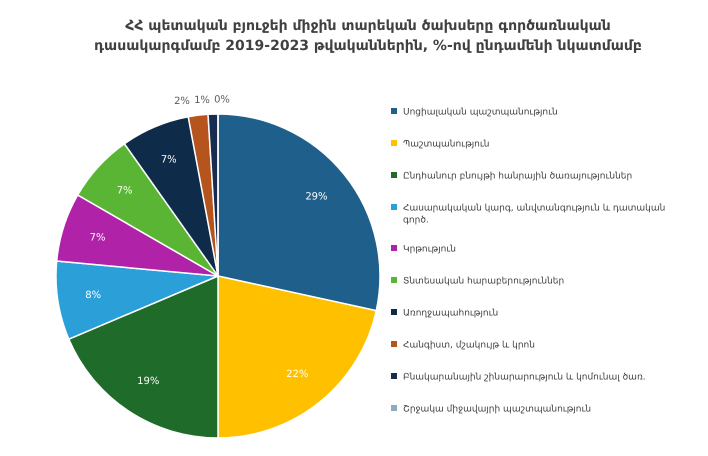 This screenshot has width=708, height=456. I want to click on legend-label: Պաշտպանություն, so click(446, 144).